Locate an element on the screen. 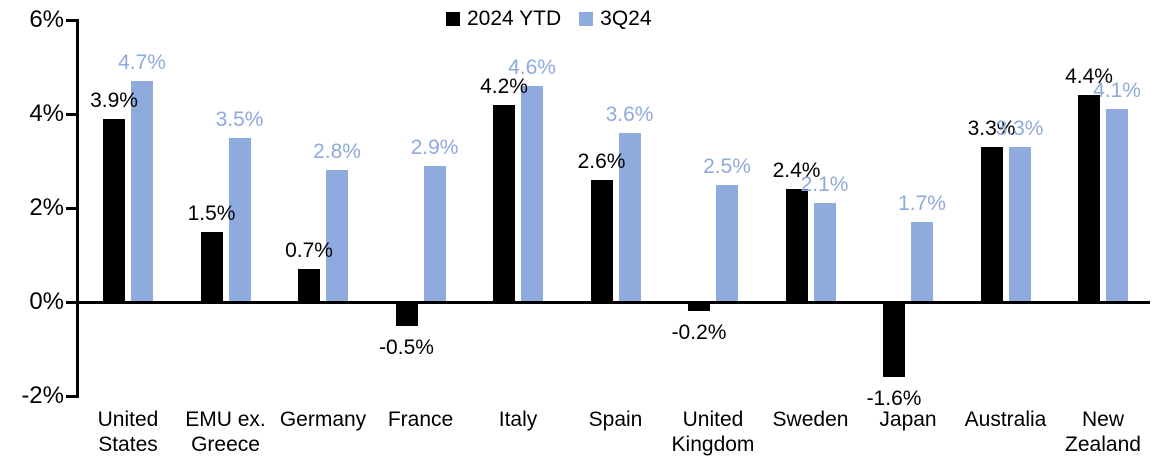  bar-3q24-united-states is located at coordinates (142, 191).